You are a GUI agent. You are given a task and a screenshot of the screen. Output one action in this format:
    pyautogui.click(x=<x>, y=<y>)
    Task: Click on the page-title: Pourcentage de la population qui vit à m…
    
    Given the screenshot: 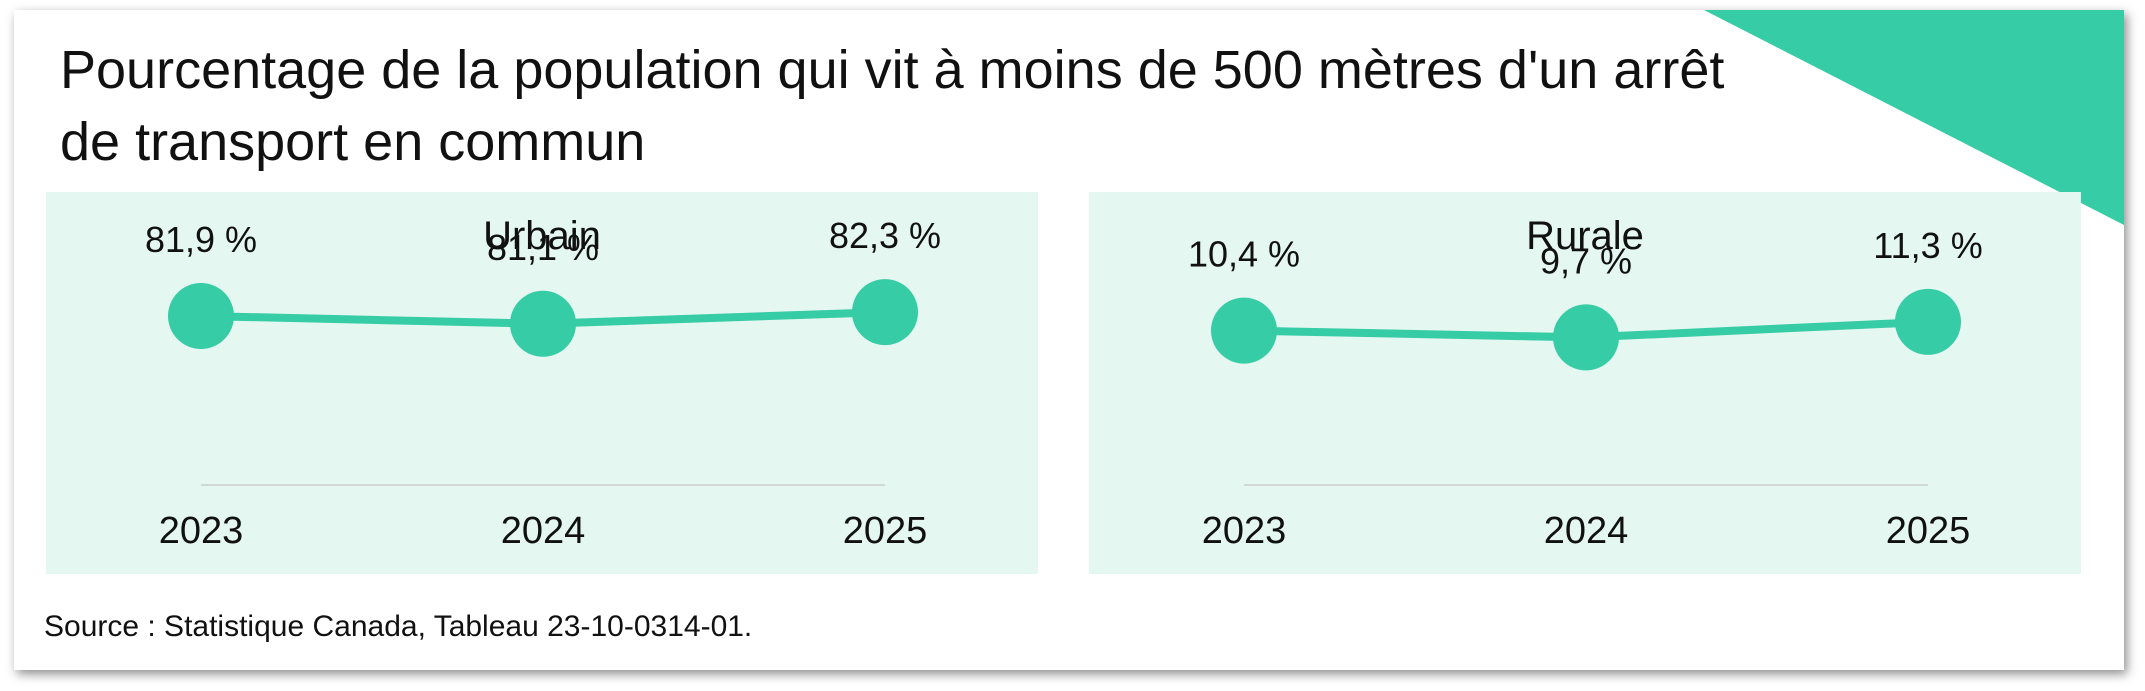 What is the action you would take?
    pyautogui.click(x=892, y=106)
    